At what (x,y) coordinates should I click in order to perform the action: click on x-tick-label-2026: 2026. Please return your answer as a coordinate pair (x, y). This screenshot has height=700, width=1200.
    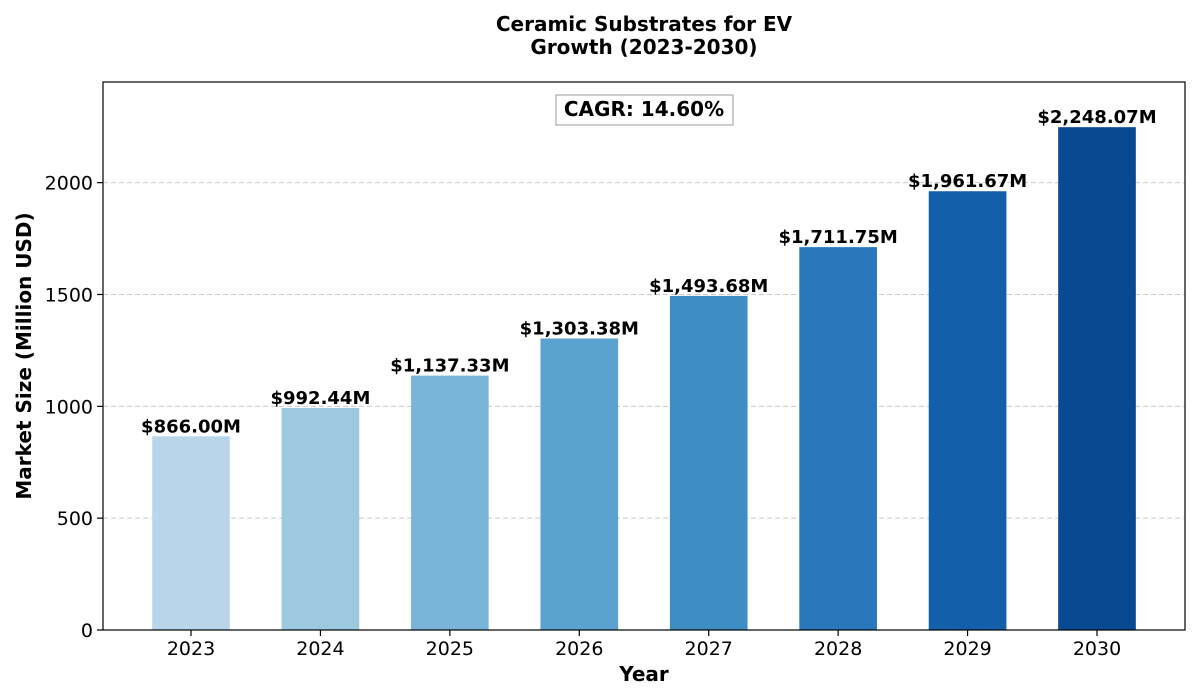
    Looking at the image, I should click on (579, 649).